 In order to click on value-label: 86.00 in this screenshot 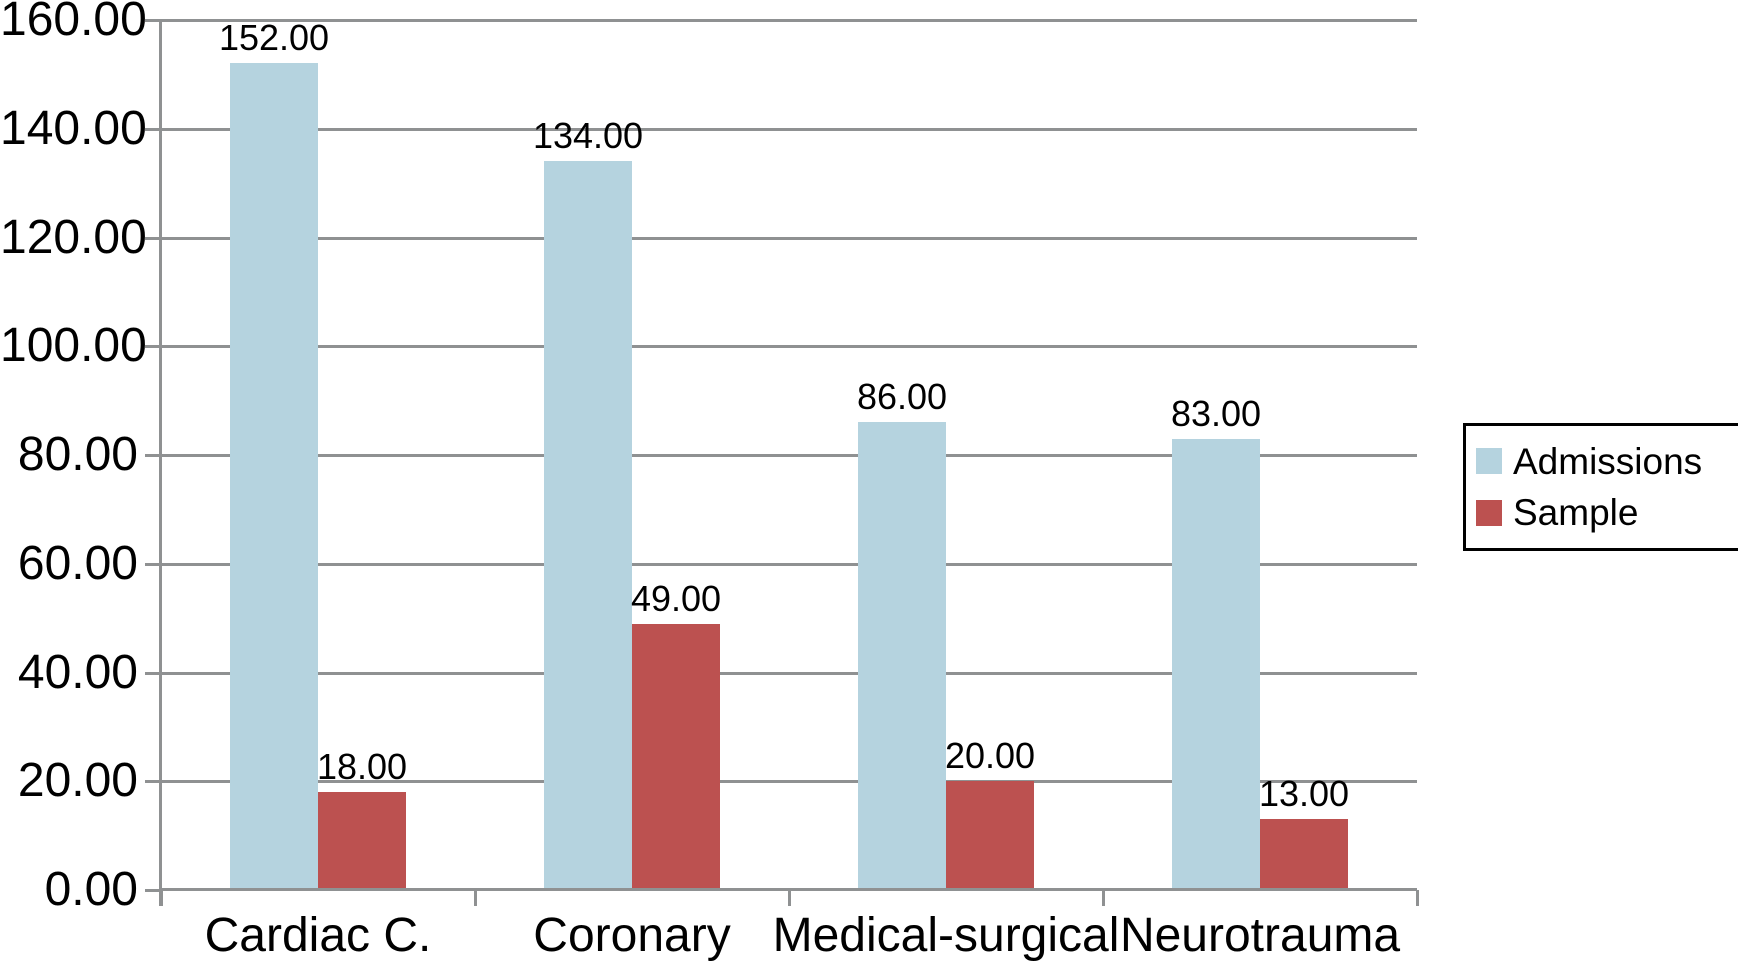, I will do `click(902, 397)`.